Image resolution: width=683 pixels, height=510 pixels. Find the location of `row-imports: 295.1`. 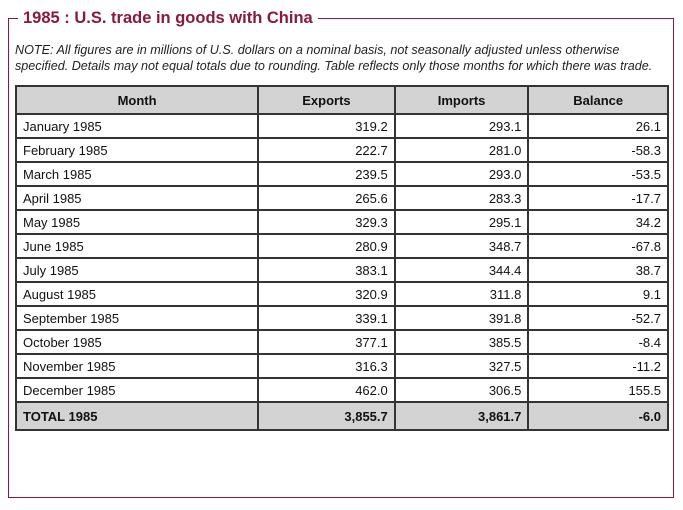

row-imports: 295.1 is located at coordinates (461, 222).